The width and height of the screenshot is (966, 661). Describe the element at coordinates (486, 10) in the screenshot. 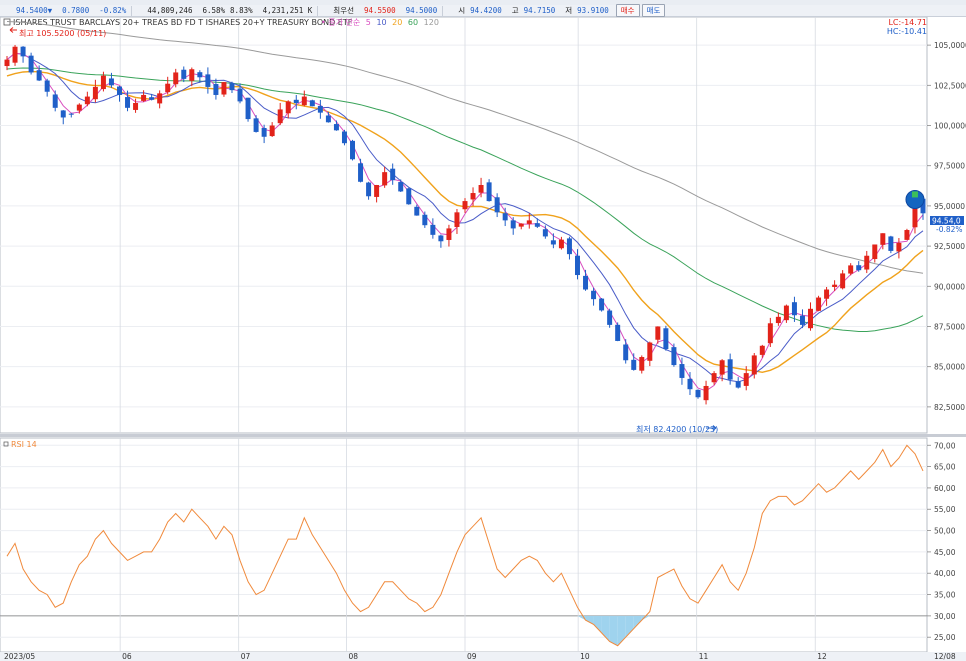

I see `open-price: 94.4200` at that location.